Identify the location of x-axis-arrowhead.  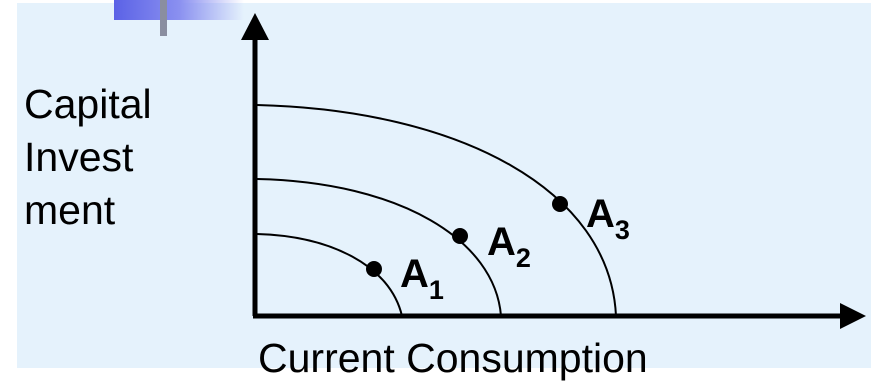
(853, 316).